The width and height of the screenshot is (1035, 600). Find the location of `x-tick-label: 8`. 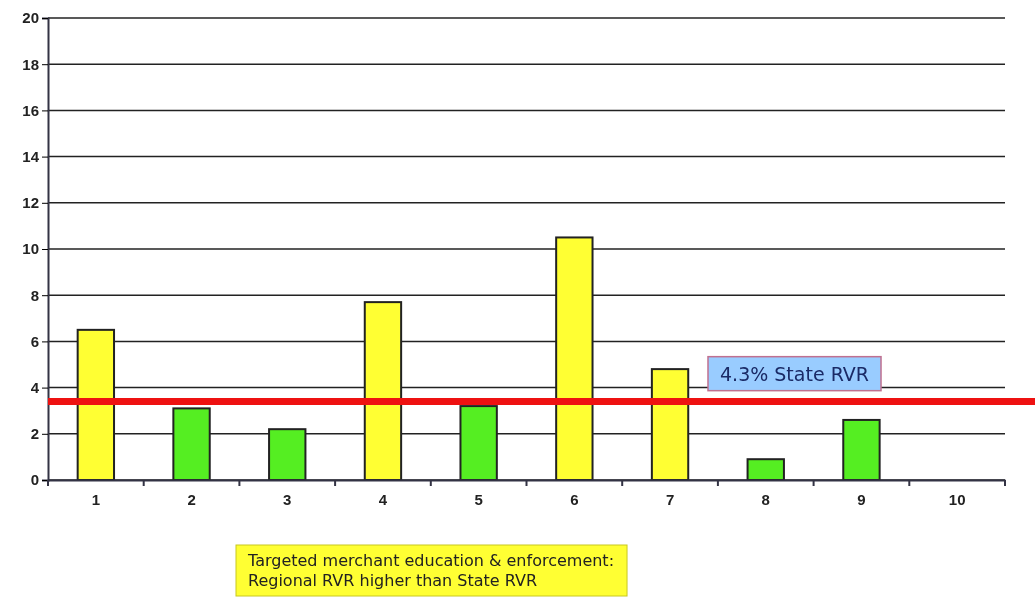

x-tick-label: 8 is located at coordinates (765, 499).